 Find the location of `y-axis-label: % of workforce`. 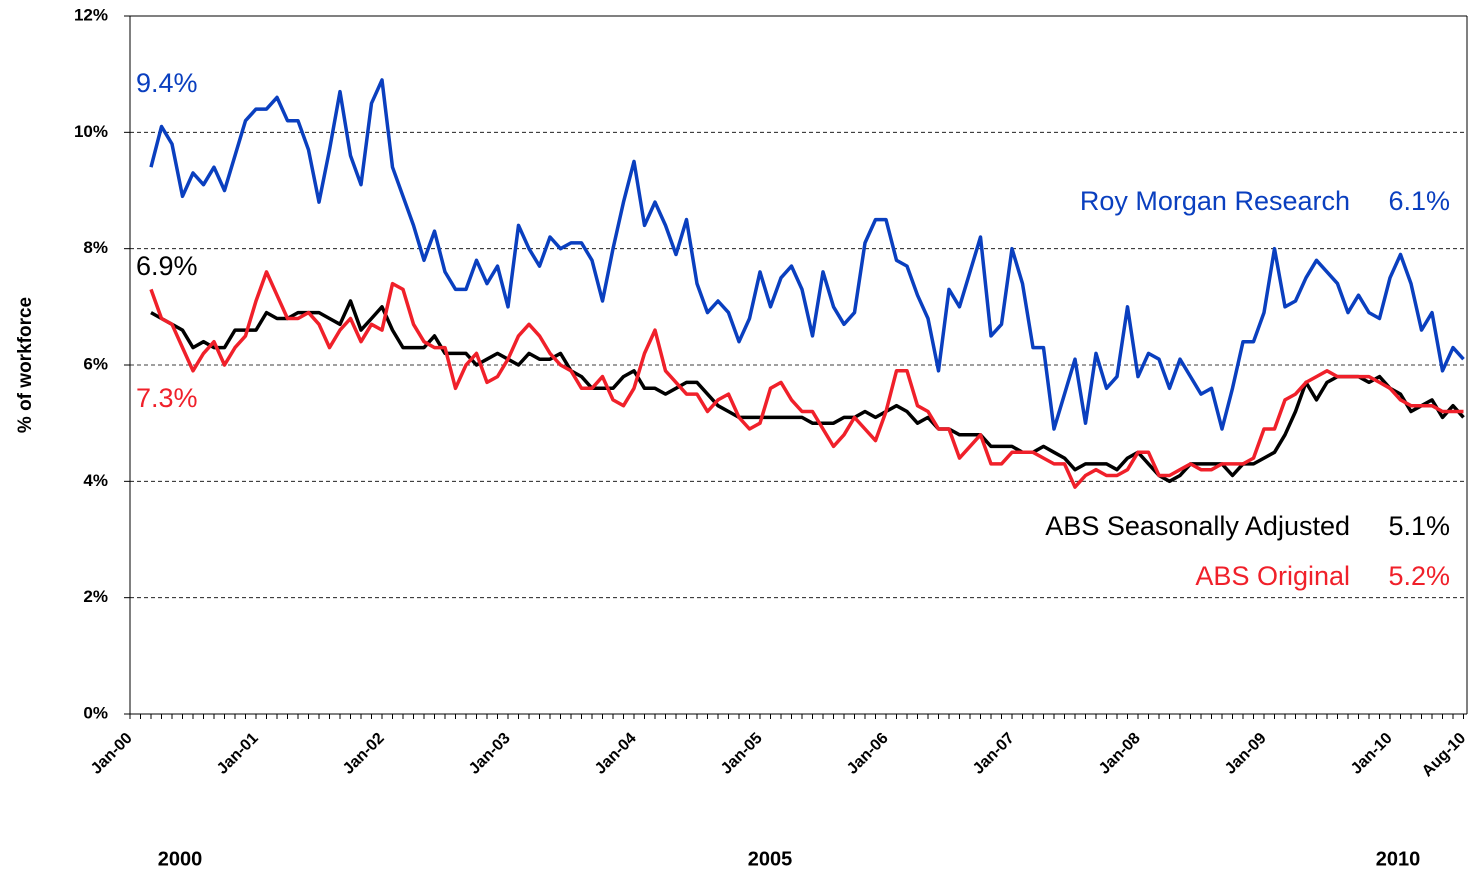

y-axis-label: % of workforce is located at coordinates (25, 365).